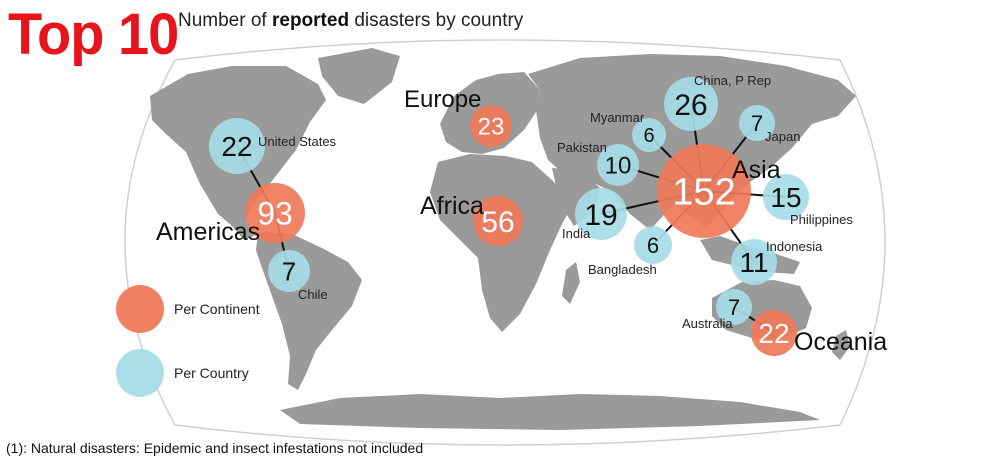  Describe the element at coordinates (692, 142) in the screenshot. I see `asia-shape` at that location.